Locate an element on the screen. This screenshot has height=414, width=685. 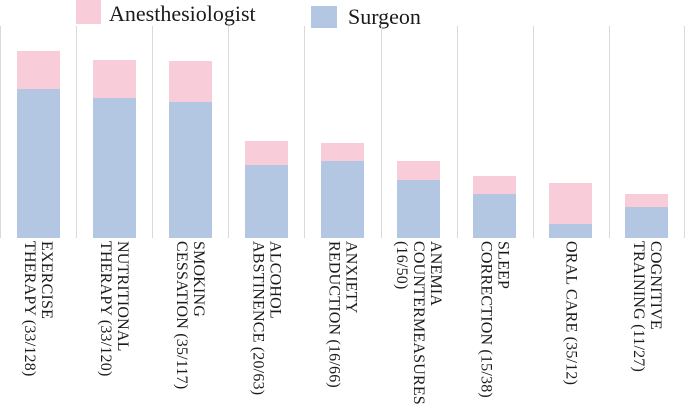
x-axis-label-column: ANEMIA COUNTERMEASURES (16/50) is located at coordinates (419, 326).